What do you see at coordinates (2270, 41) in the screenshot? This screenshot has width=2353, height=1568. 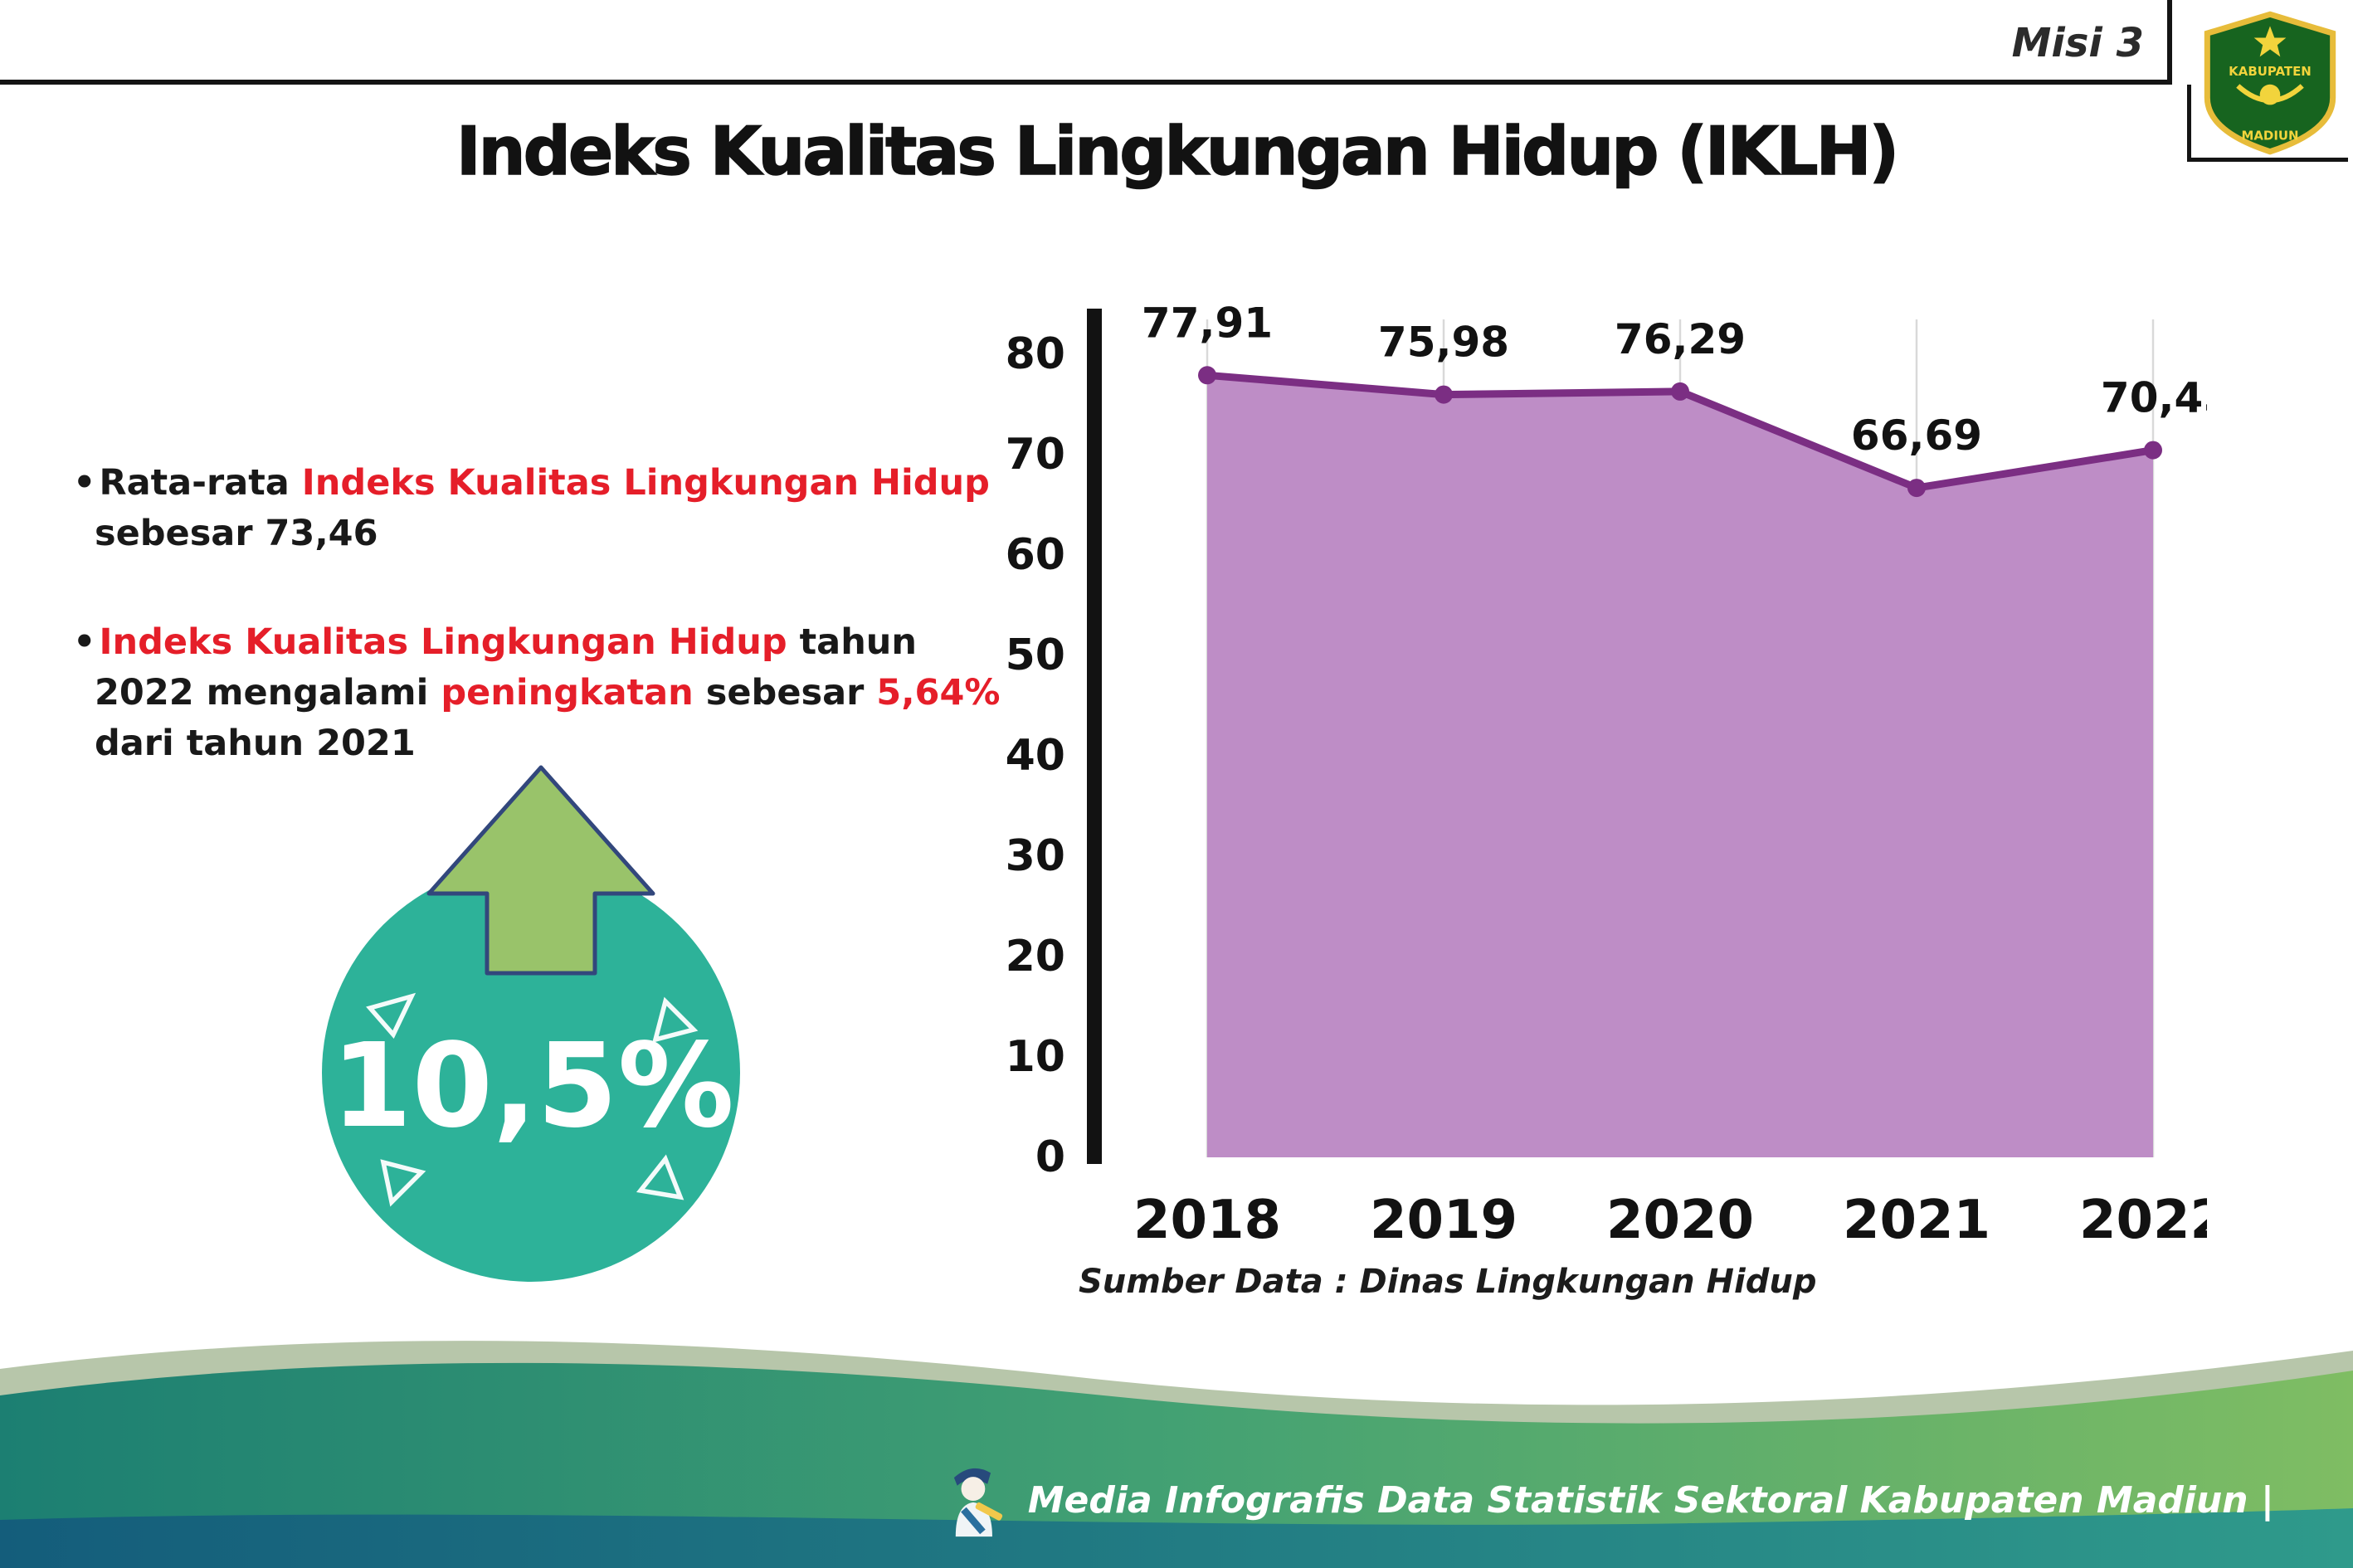 I see `logo-star-icon` at bounding box center [2270, 41].